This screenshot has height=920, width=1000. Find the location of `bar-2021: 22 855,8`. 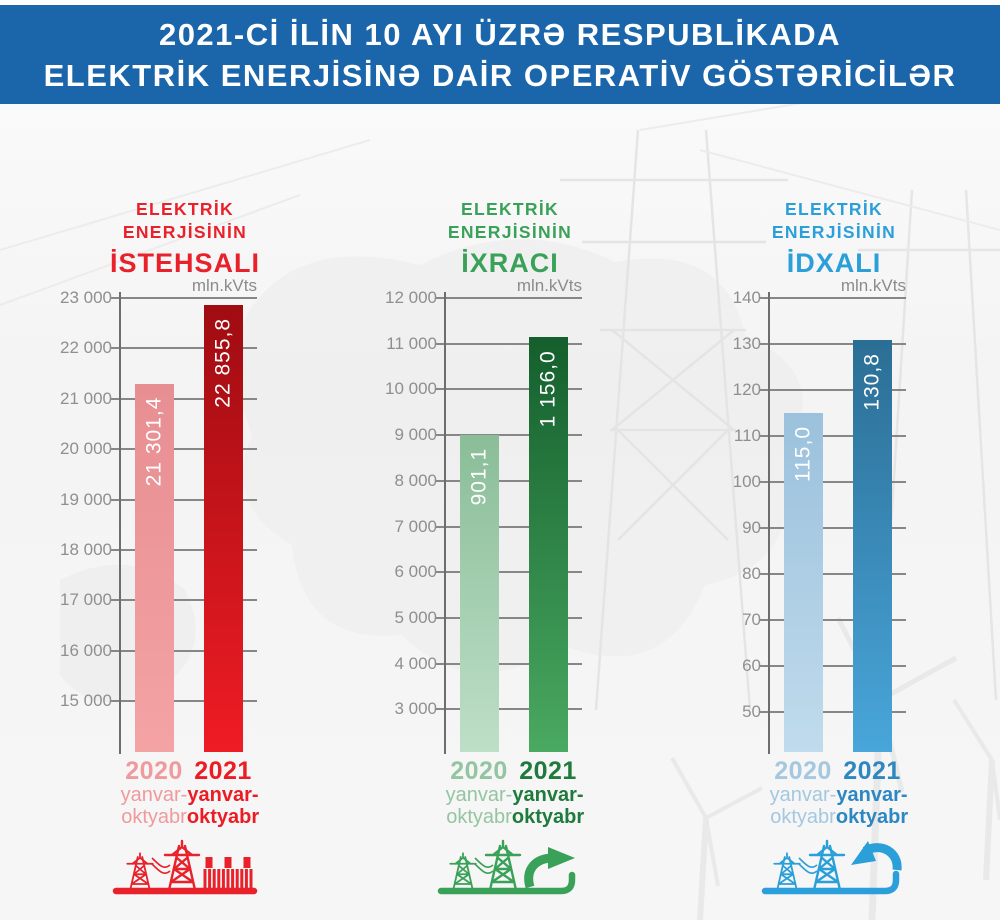

bar-2021: 22 855,8 is located at coordinates (223, 528).